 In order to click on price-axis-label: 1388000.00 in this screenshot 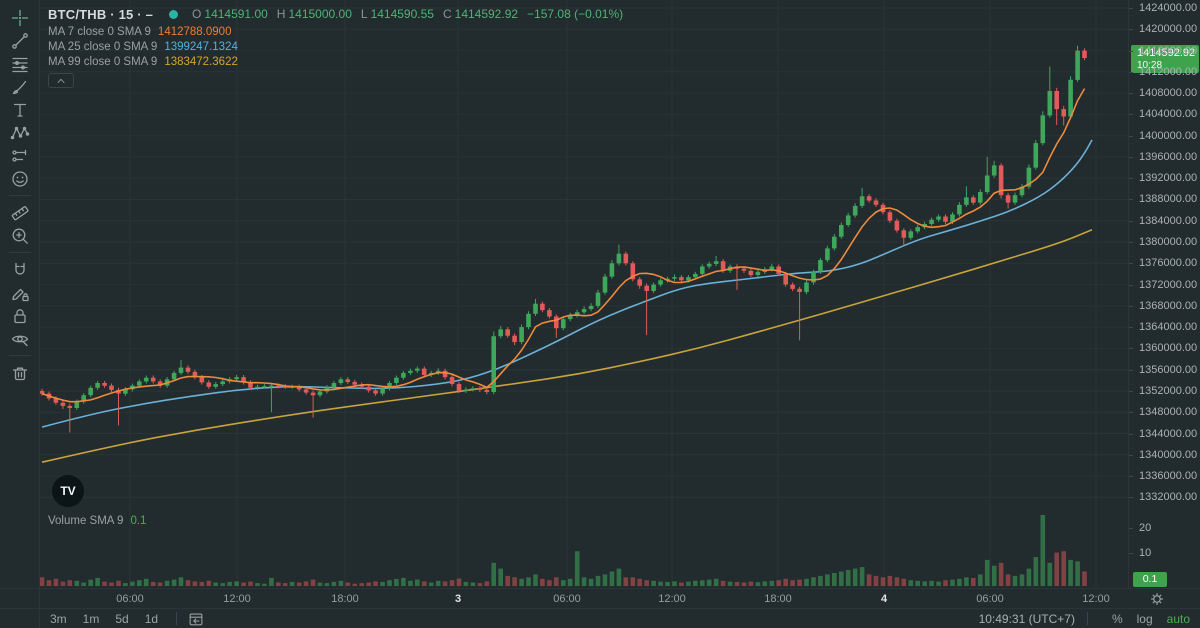, I will do `click(1168, 199)`.